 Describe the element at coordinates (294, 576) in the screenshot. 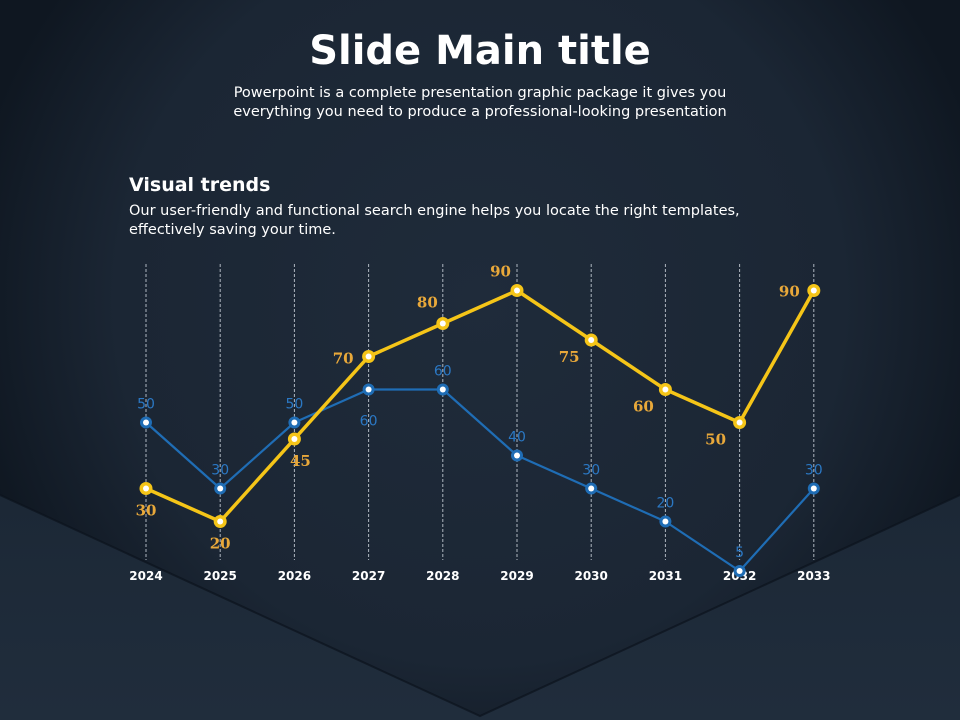

I see `x-tick-label: 2026` at that location.